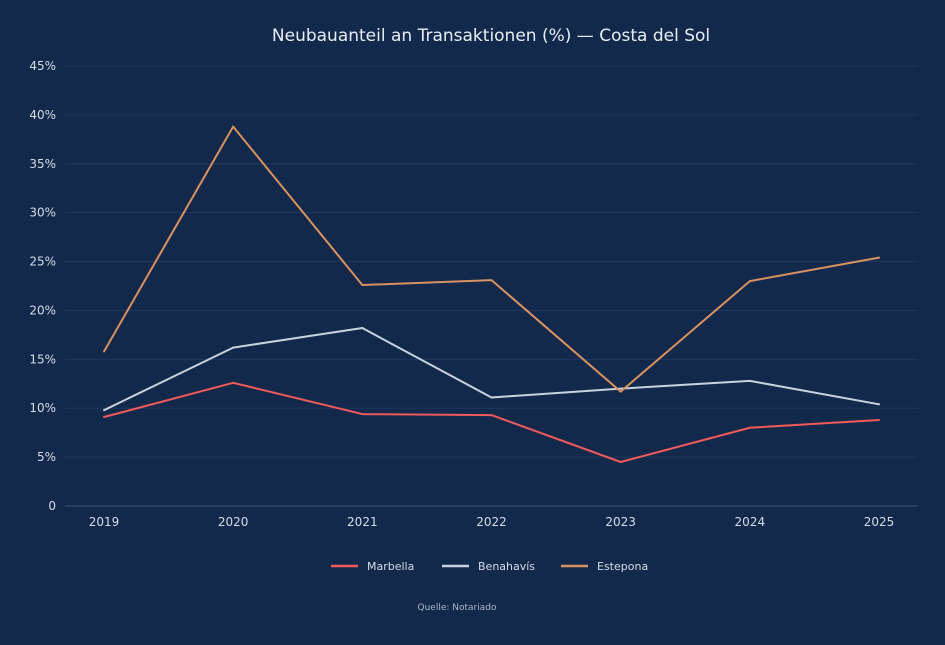  I want to click on x-tick-label: 2022, so click(491, 522).